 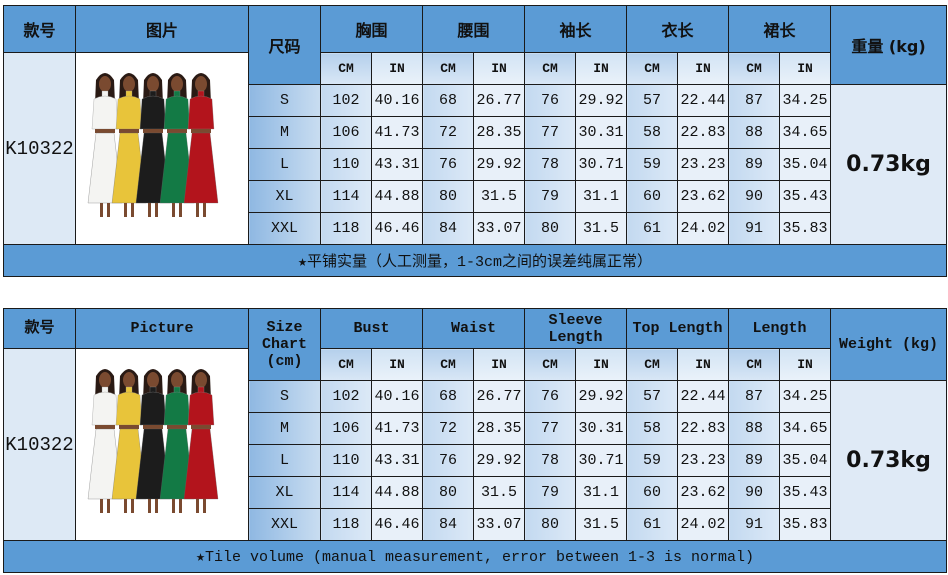 What do you see at coordinates (677, 29) in the screenshot?
I see `measure-header: 衣长` at bounding box center [677, 29].